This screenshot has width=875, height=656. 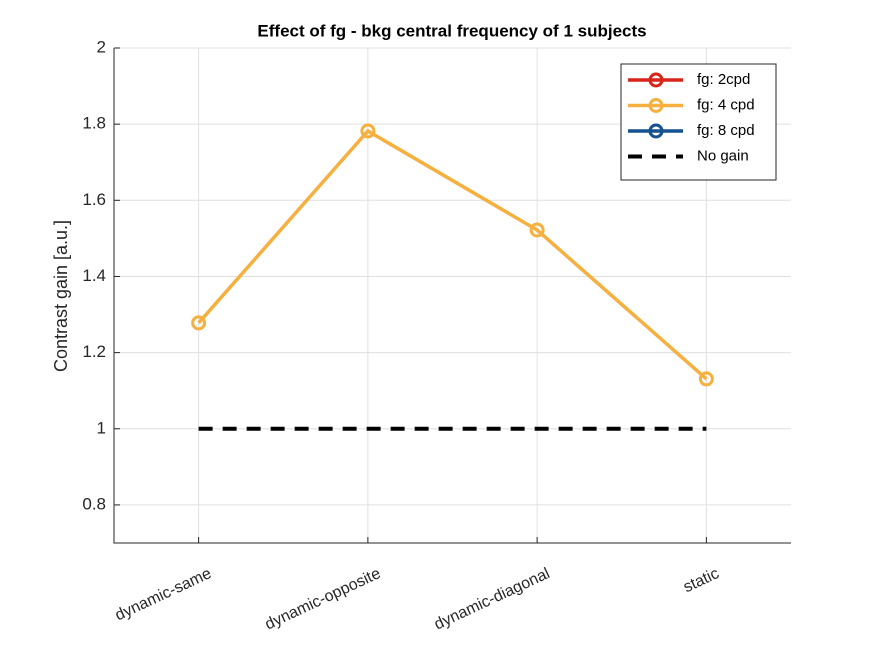 What do you see at coordinates (101, 427) in the screenshot?
I see `y-tick-label: 1` at bounding box center [101, 427].